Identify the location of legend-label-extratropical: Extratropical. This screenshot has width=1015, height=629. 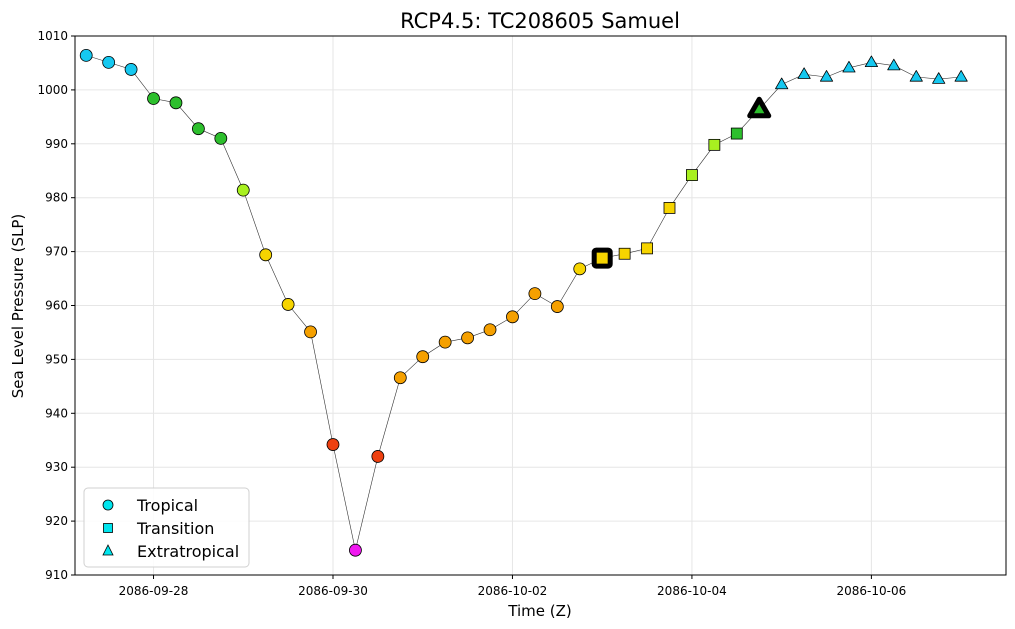
(188, 551).